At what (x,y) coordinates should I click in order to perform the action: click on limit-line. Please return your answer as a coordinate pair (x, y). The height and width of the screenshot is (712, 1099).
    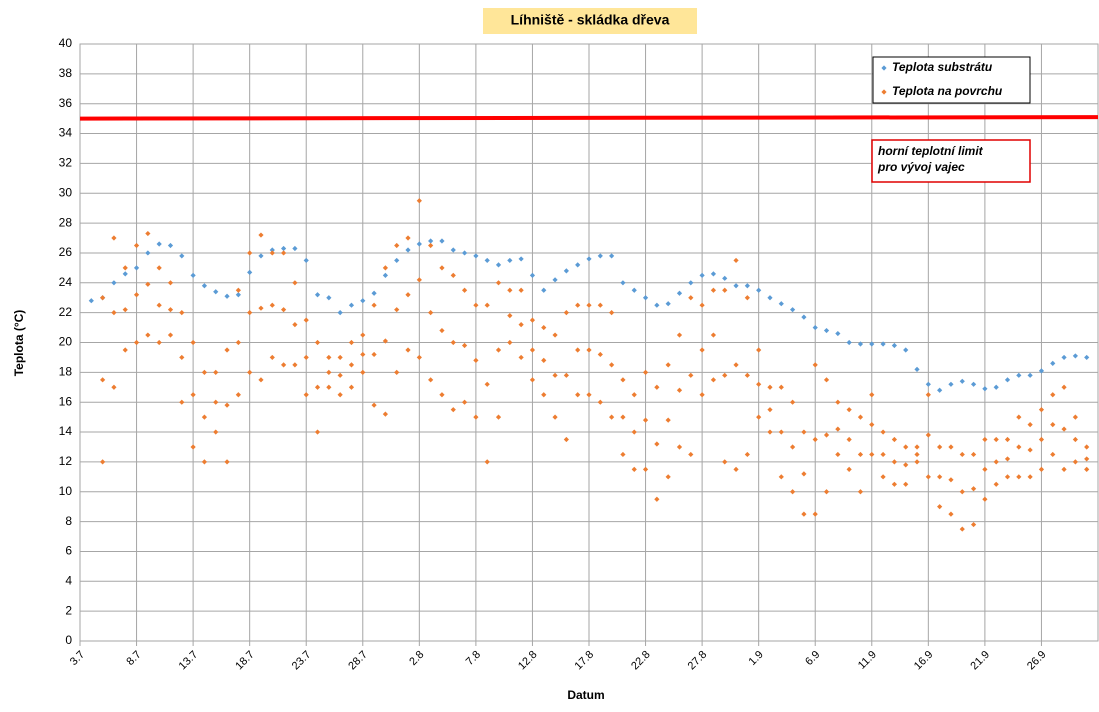
    Looking at the image, I should click on (589, 118).